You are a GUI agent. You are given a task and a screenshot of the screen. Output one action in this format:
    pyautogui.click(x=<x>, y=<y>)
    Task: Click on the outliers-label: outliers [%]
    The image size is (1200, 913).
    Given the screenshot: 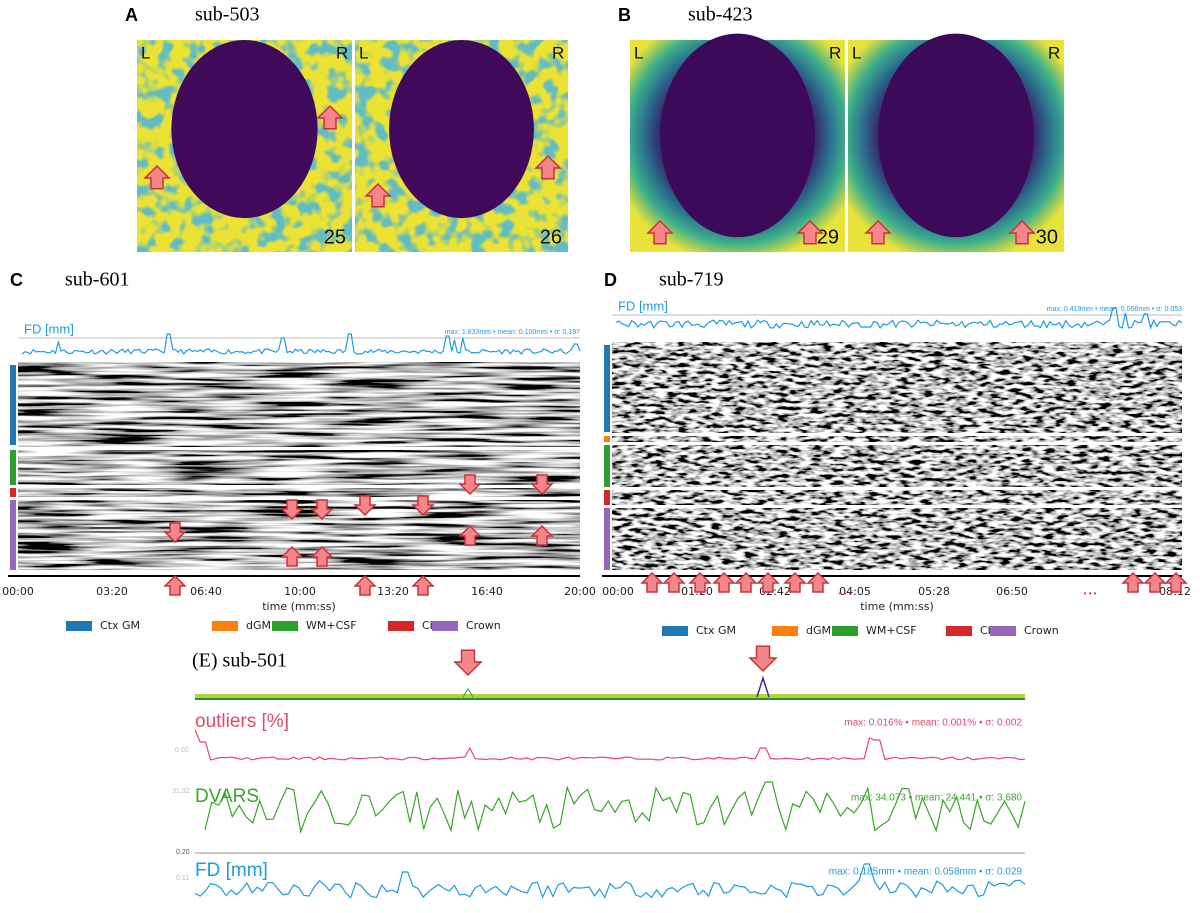 What is the action you would take?
    pyautogui.click(x=242, y=721)
    